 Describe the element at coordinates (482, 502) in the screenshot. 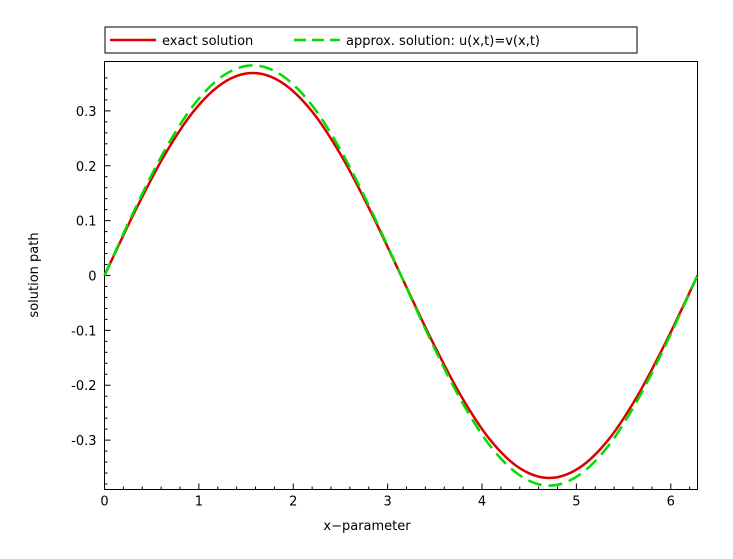

I see `x-tick-label: 4` at that location.